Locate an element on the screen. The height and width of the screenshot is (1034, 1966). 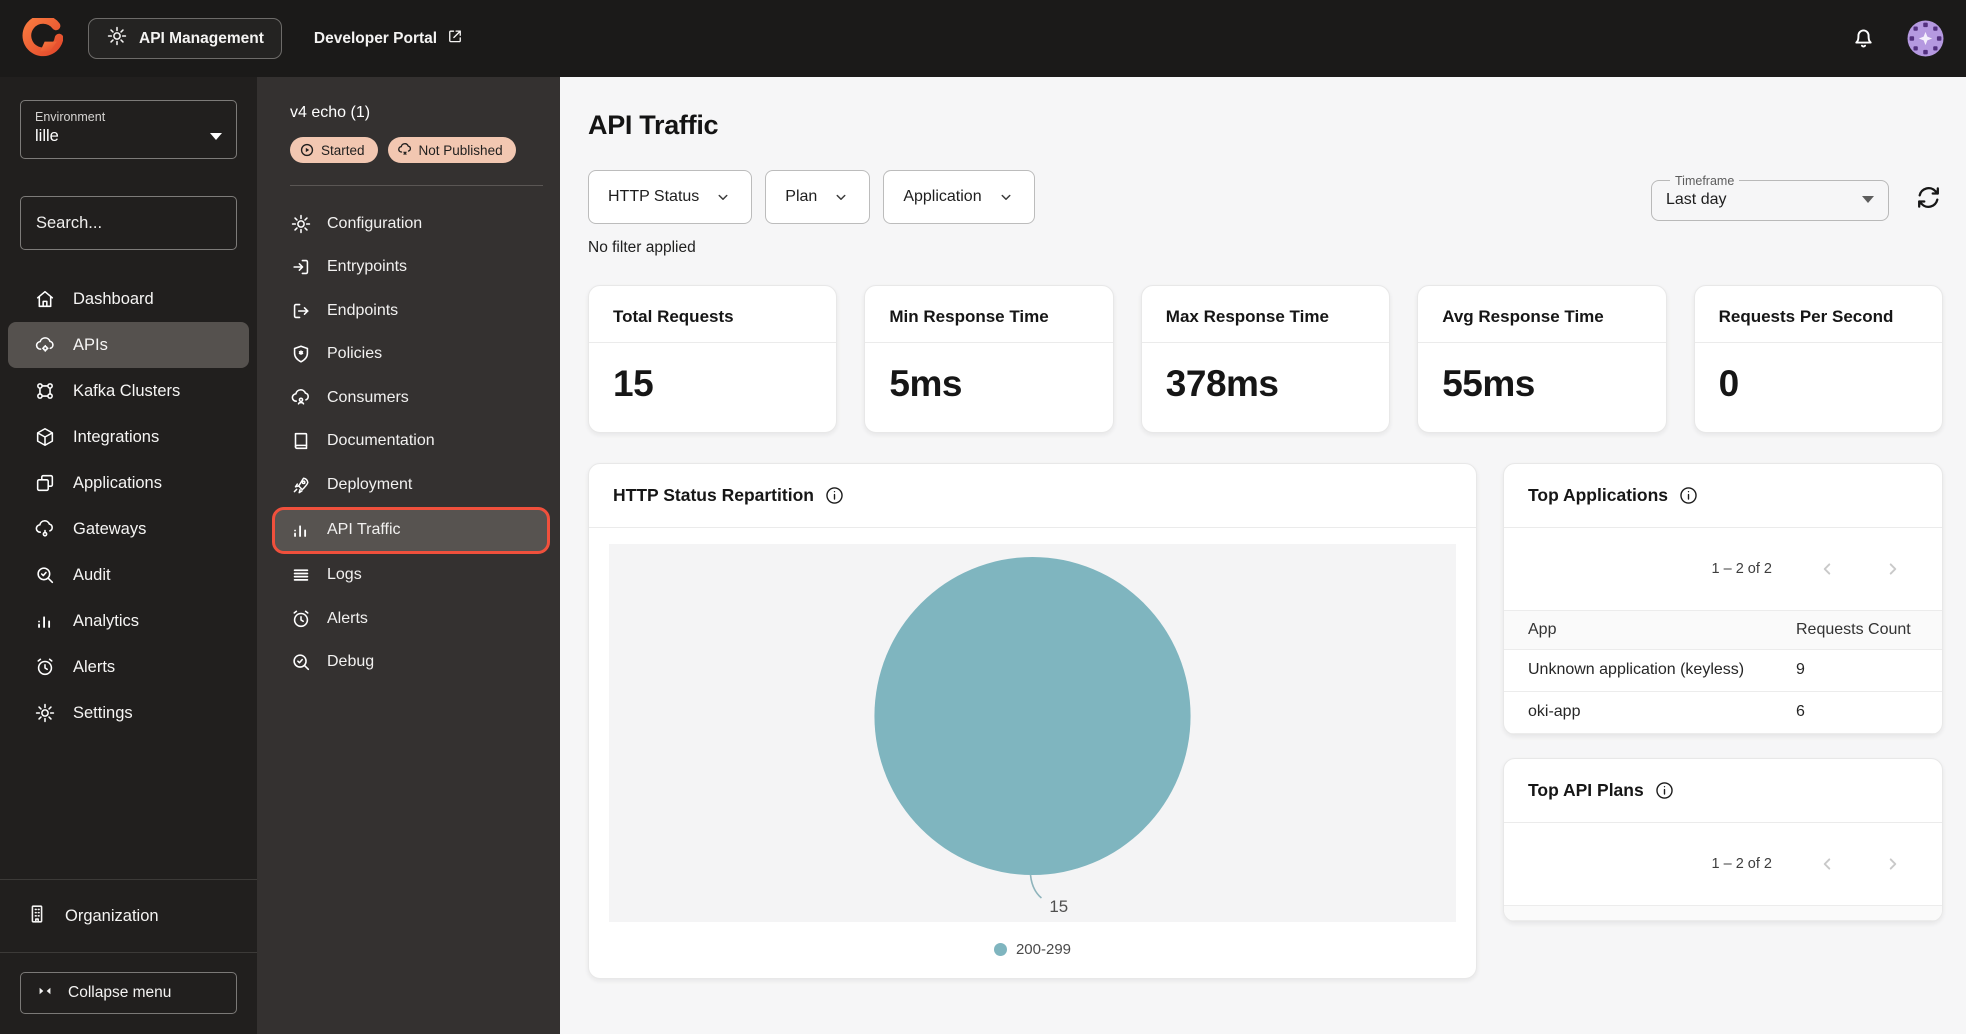
notifications-button is located at coordinates (1863, 39).